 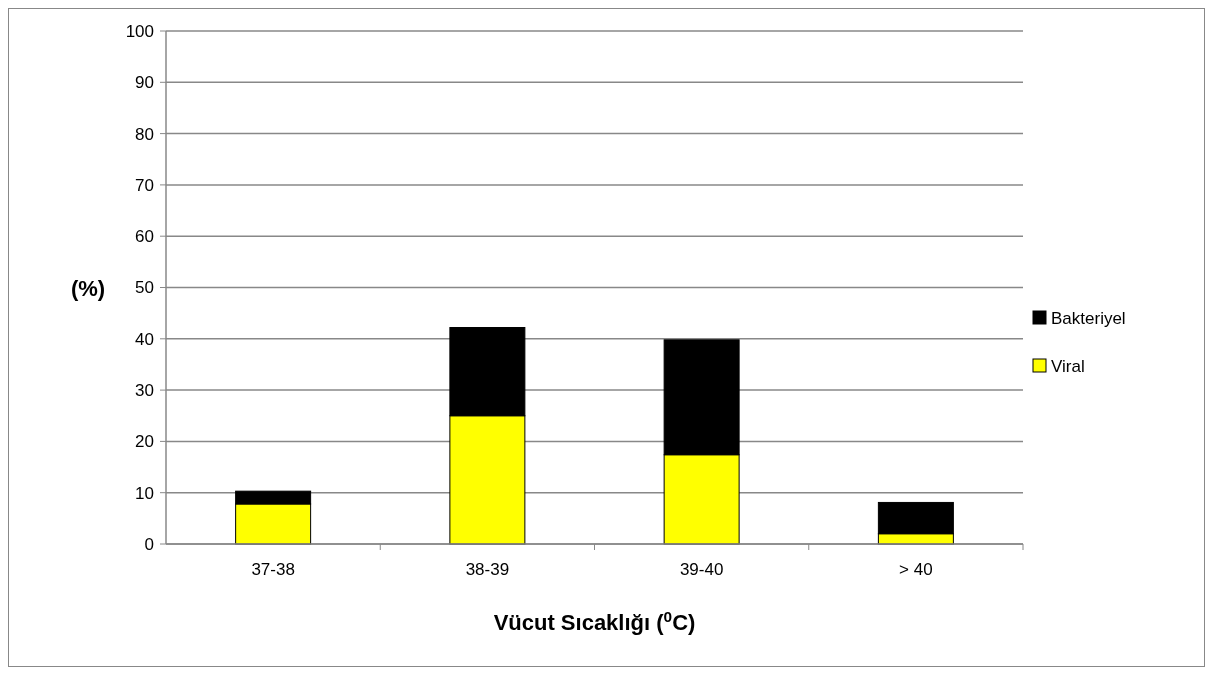 I want to click on y-tick-label: 70, so click(x=144, y=185).